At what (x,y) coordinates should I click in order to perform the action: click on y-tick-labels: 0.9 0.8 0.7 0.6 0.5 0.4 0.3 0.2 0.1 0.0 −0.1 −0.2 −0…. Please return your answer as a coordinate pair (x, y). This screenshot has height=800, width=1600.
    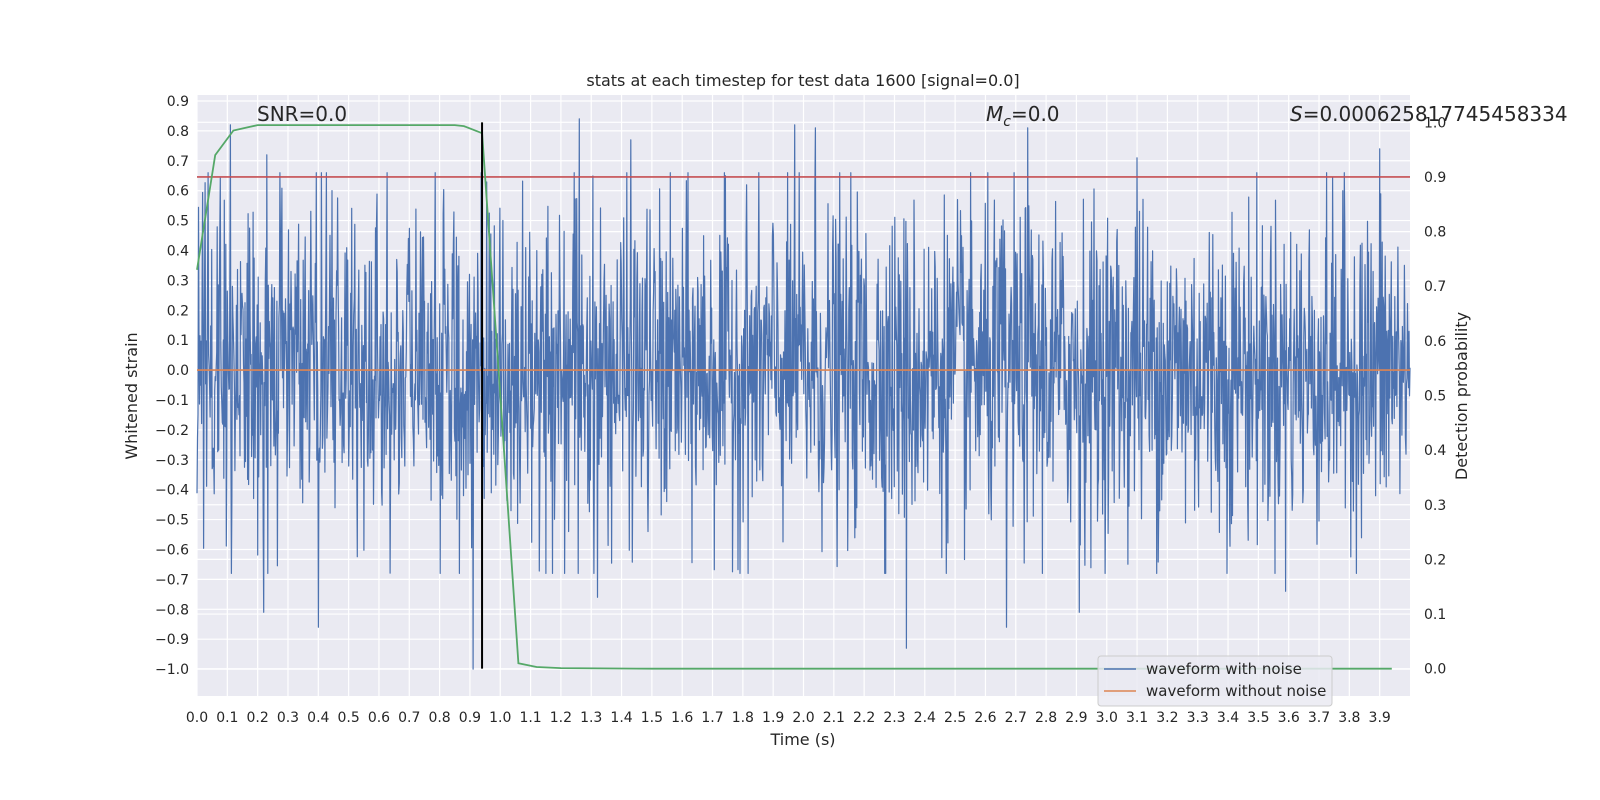
    Looking at the image, I should click on (172, 386).